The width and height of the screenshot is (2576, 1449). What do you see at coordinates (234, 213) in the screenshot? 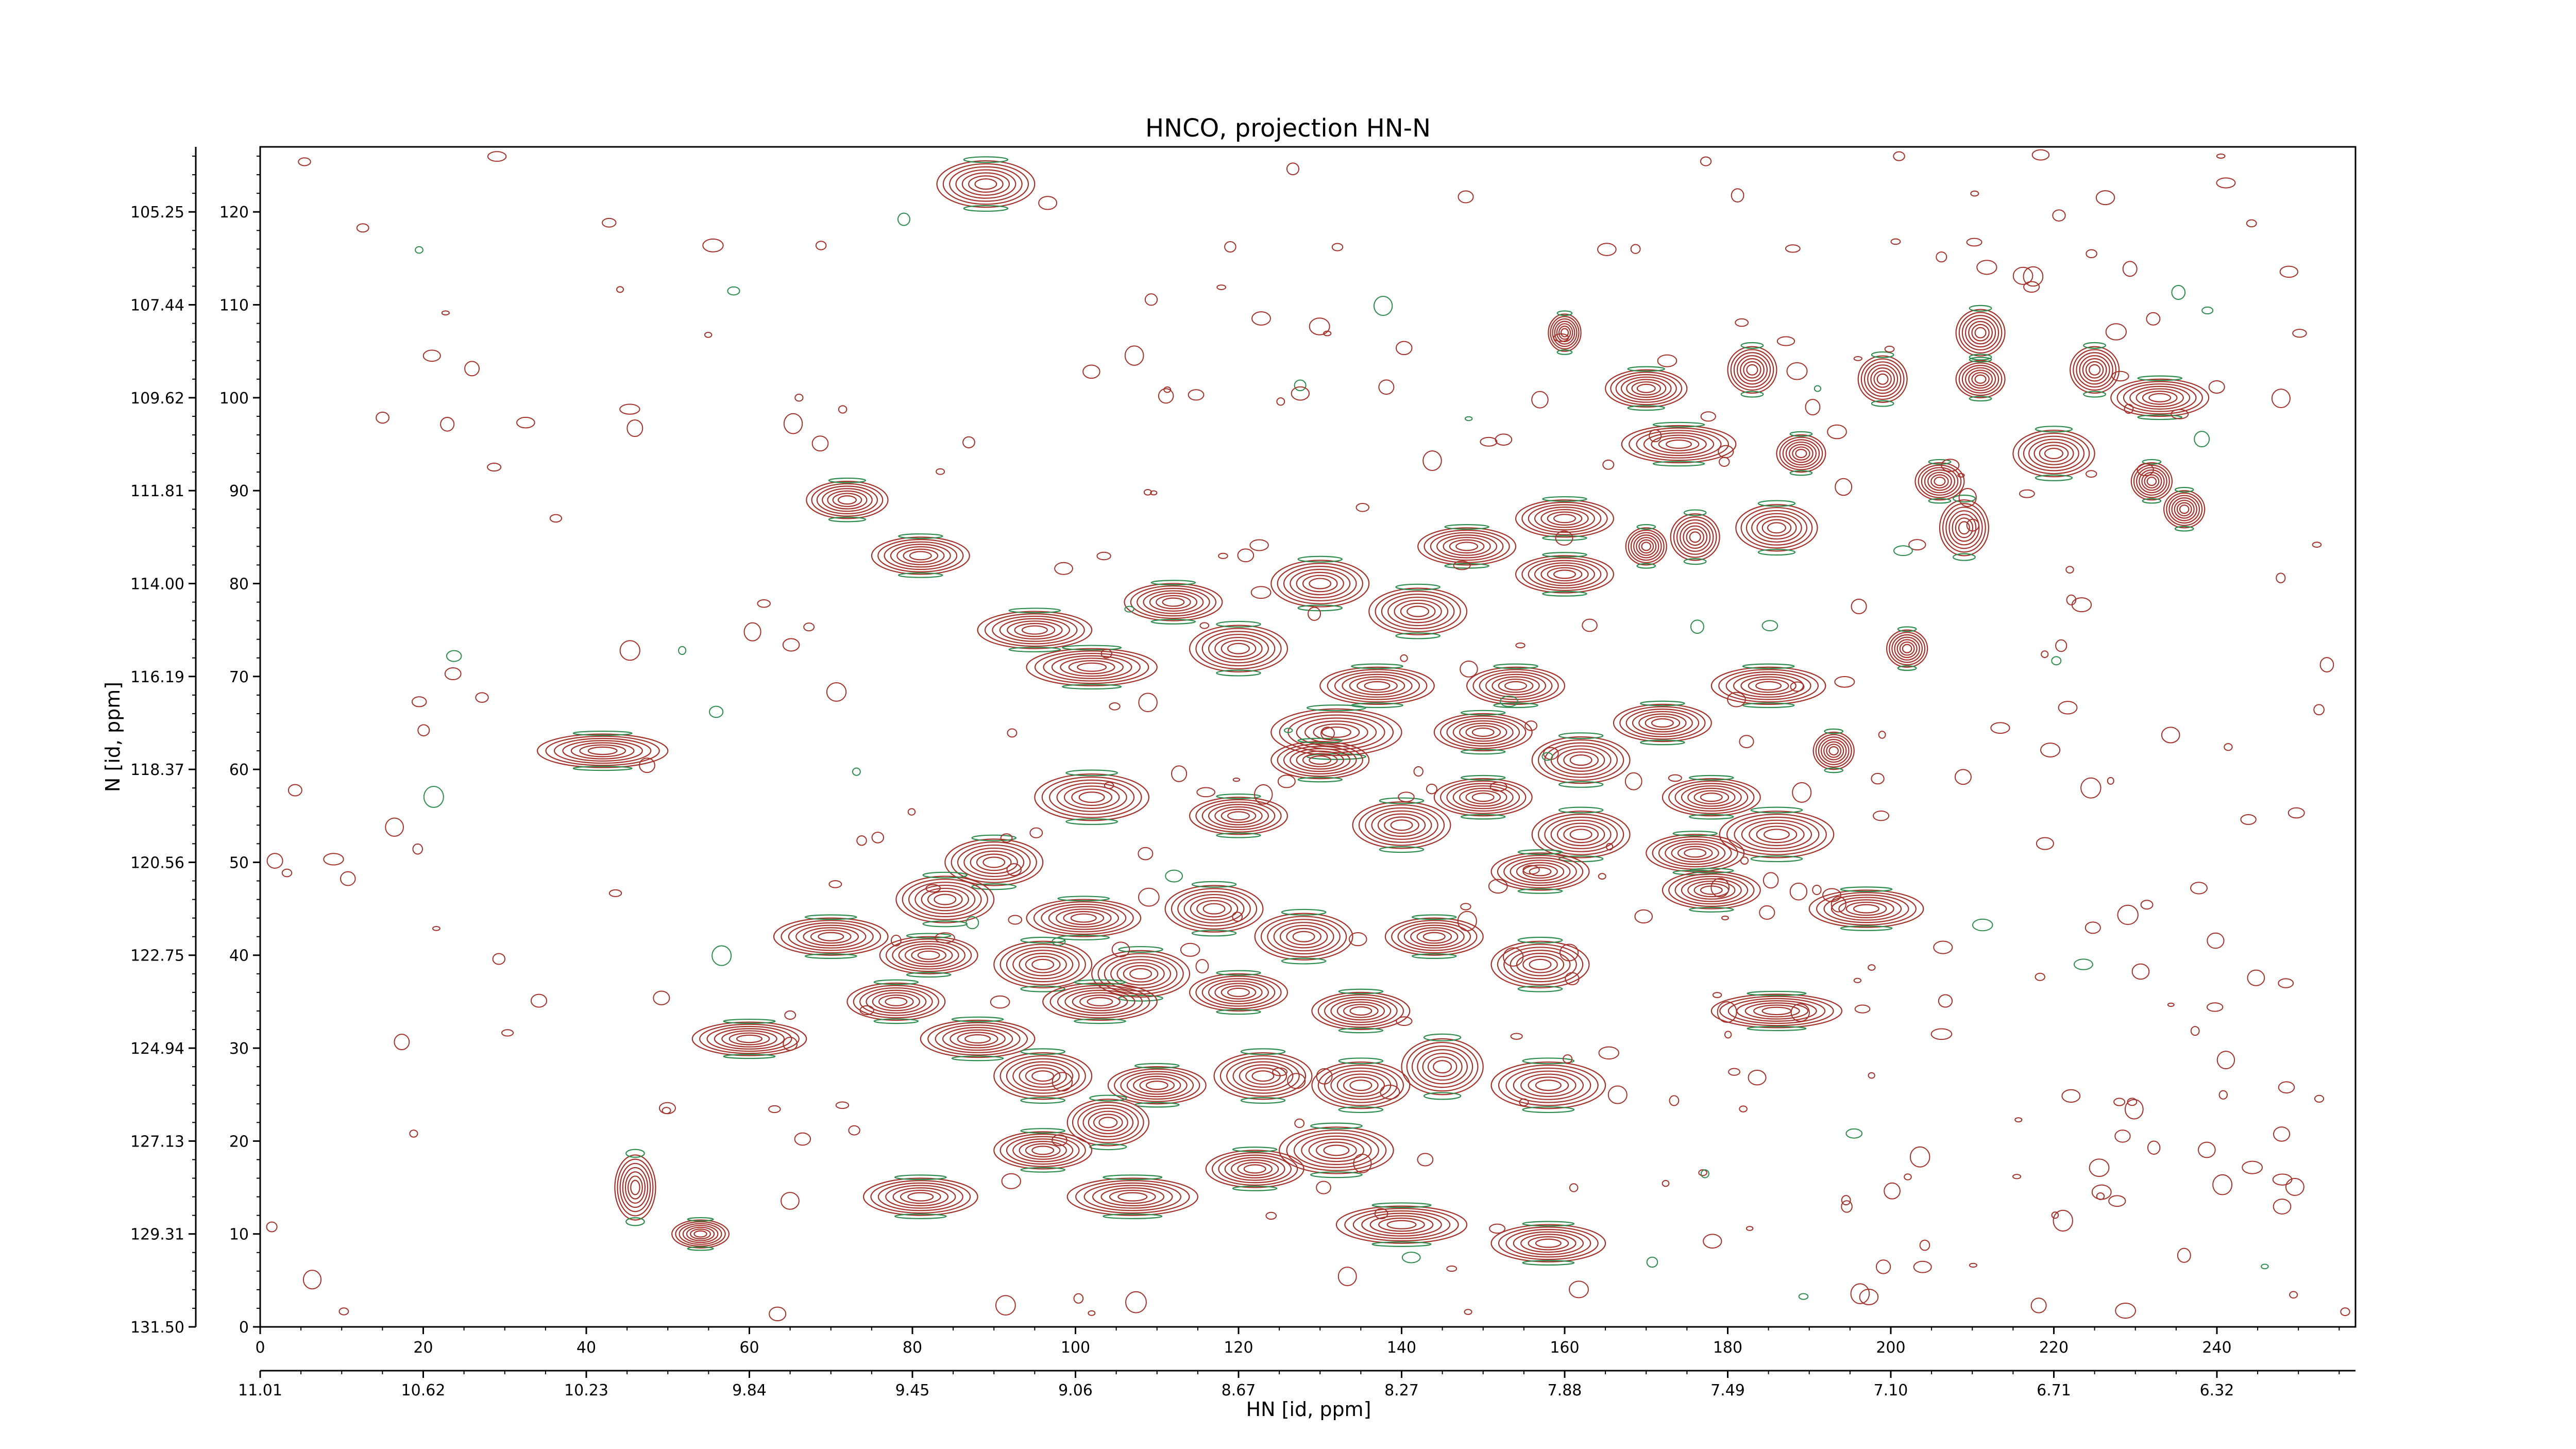
I see `y-tick-label: 120` at bounding box center [234, 213].